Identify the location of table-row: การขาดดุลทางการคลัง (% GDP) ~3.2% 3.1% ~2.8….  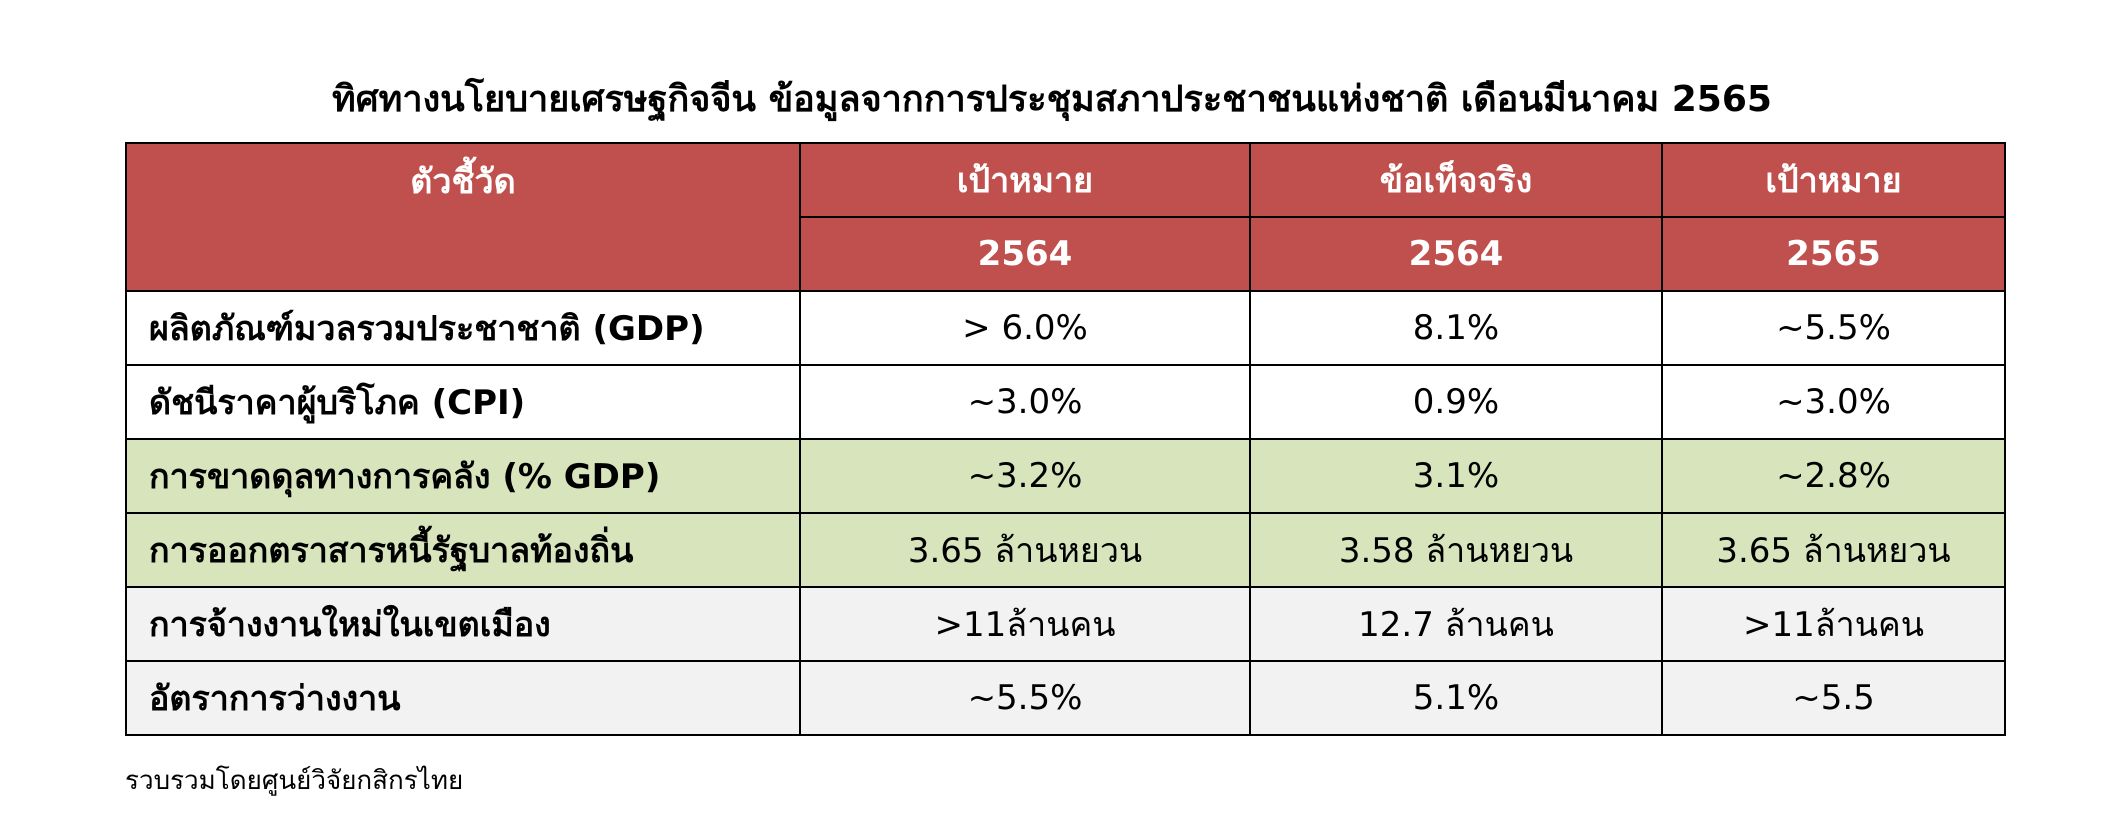
(1065, 476).